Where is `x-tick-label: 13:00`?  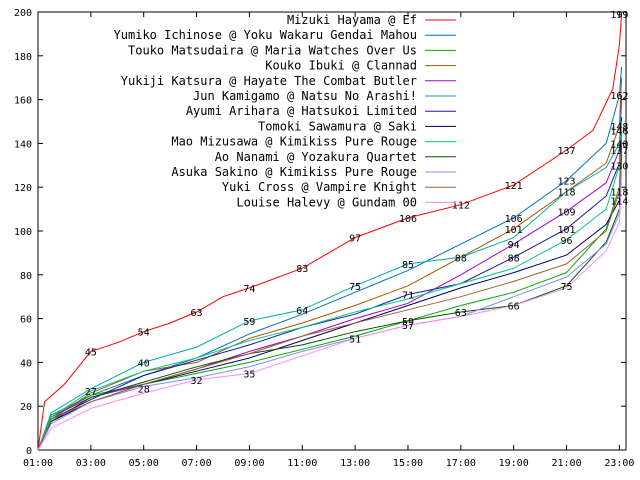
x-tick-label: 13:00 is located at coordinates (355, 463).